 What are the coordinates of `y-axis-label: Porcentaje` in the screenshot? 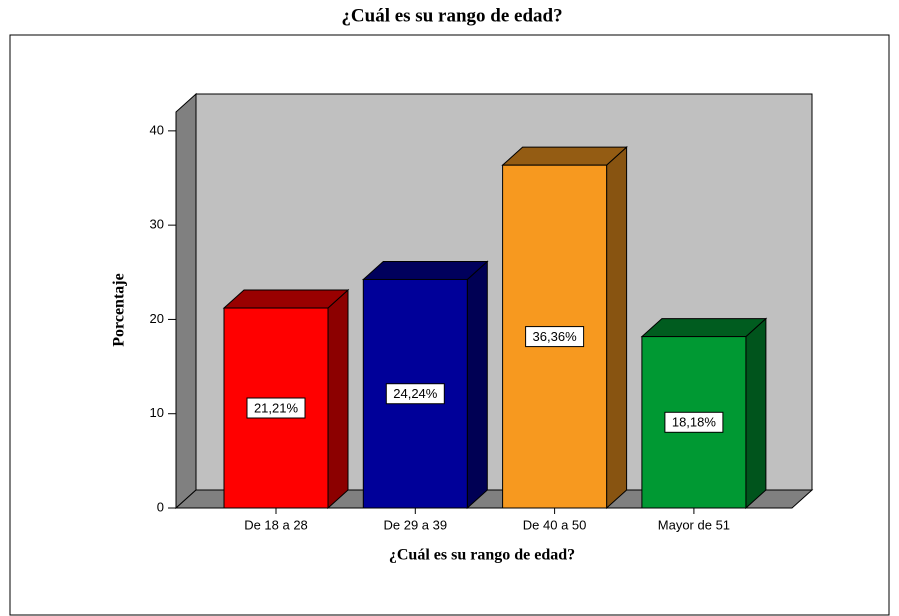 It's located at (119, 309).